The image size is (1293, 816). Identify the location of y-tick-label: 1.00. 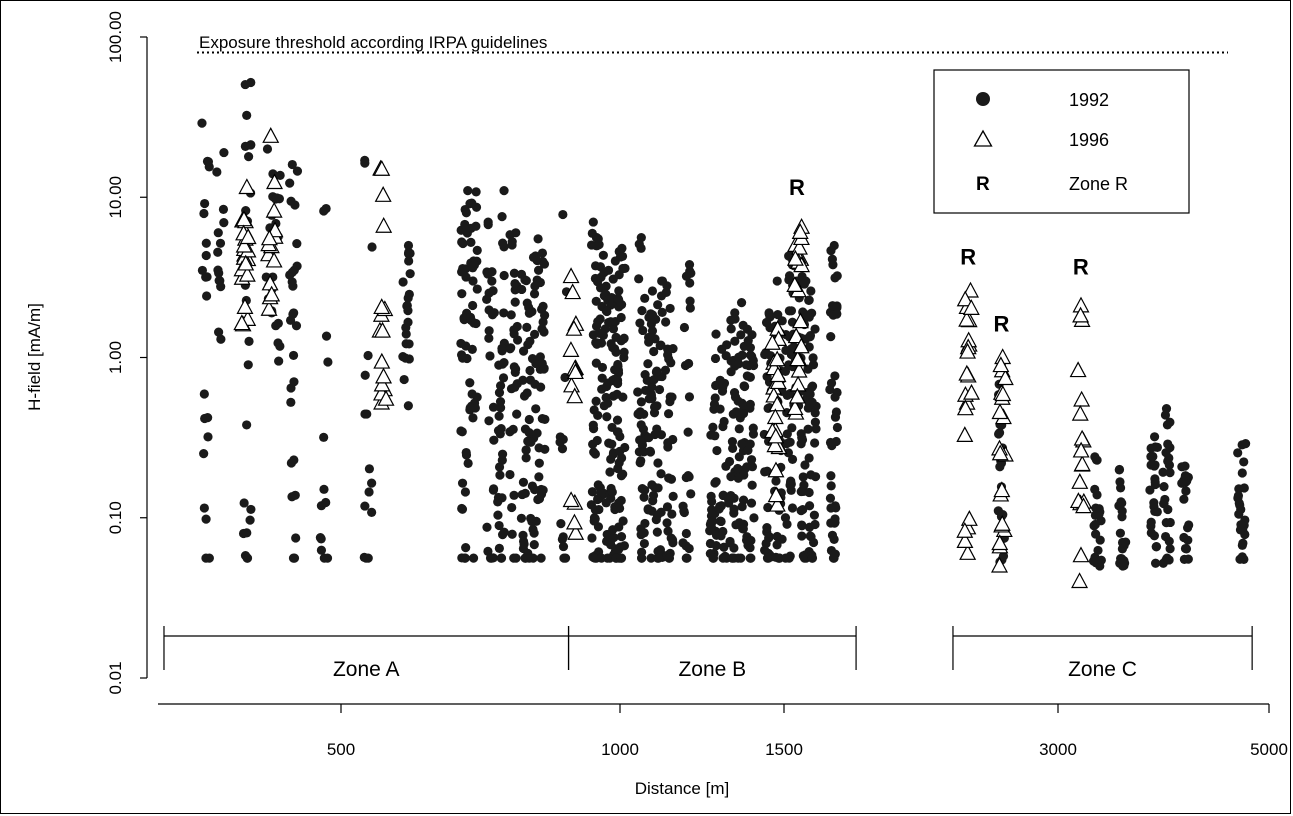
(115, 357).